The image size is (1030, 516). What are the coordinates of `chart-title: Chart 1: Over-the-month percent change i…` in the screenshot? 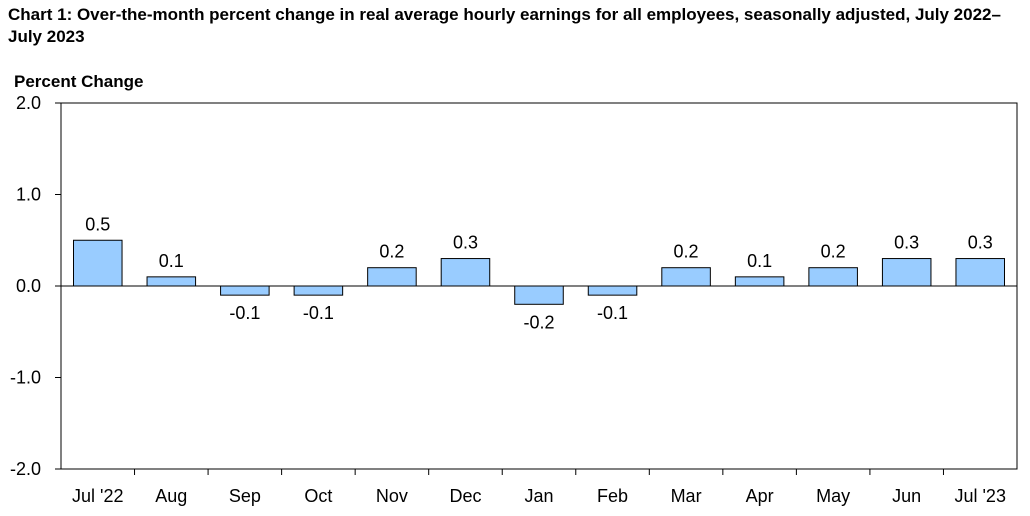 It's located at (504, 25).